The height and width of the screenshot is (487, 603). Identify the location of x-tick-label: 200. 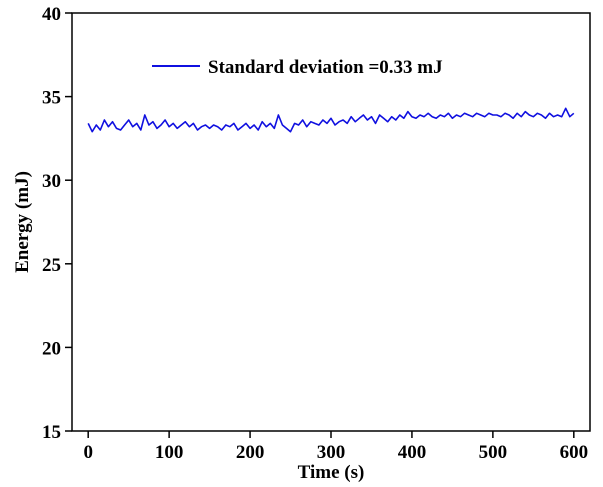
(250, 452).